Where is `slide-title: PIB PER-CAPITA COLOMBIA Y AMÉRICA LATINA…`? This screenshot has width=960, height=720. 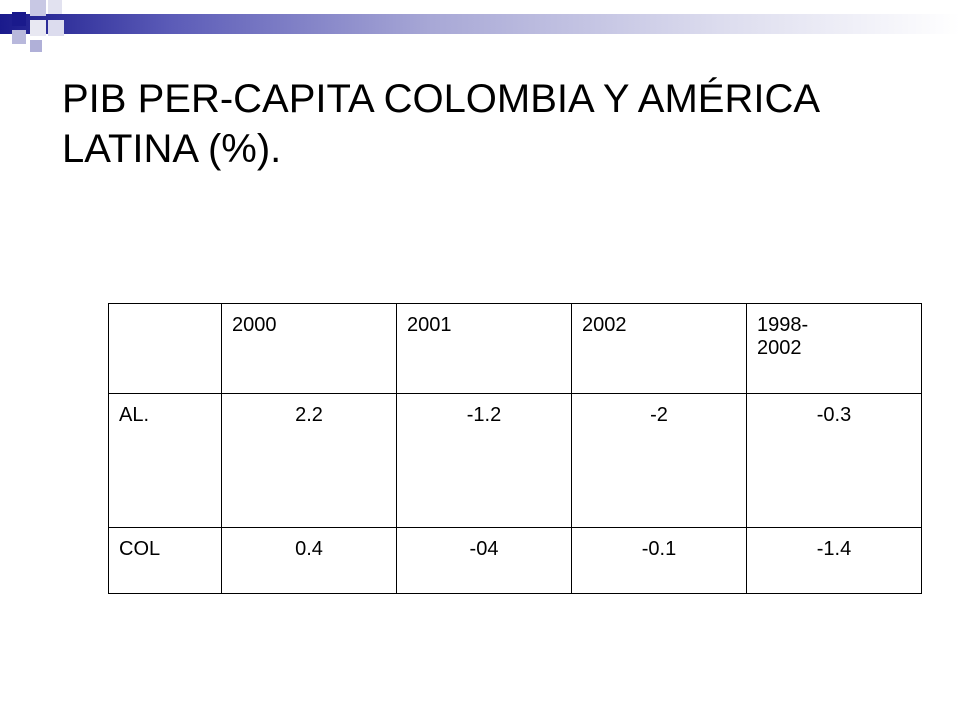
slide-title: PIB PER-CAPITA COLOMBIA Y AMÉRICA LATINA… is located at coordinates (440, 124).